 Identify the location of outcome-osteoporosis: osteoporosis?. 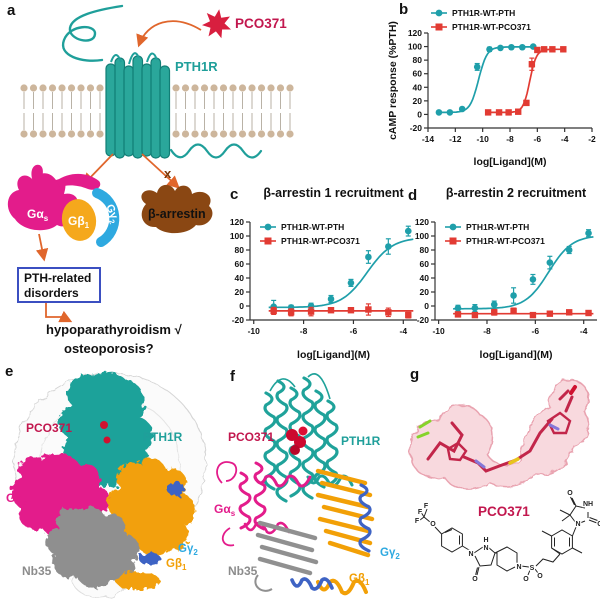
(109, 348).